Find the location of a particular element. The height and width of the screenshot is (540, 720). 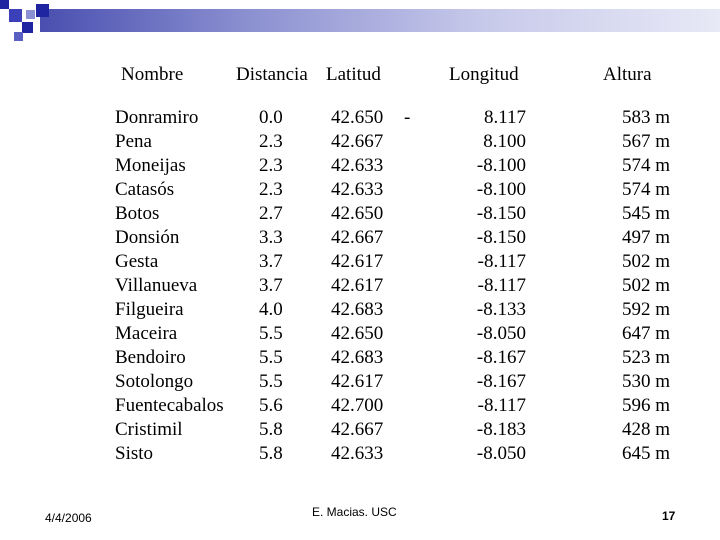

cell-altura: 567 m is located at coordinates (645, 141).